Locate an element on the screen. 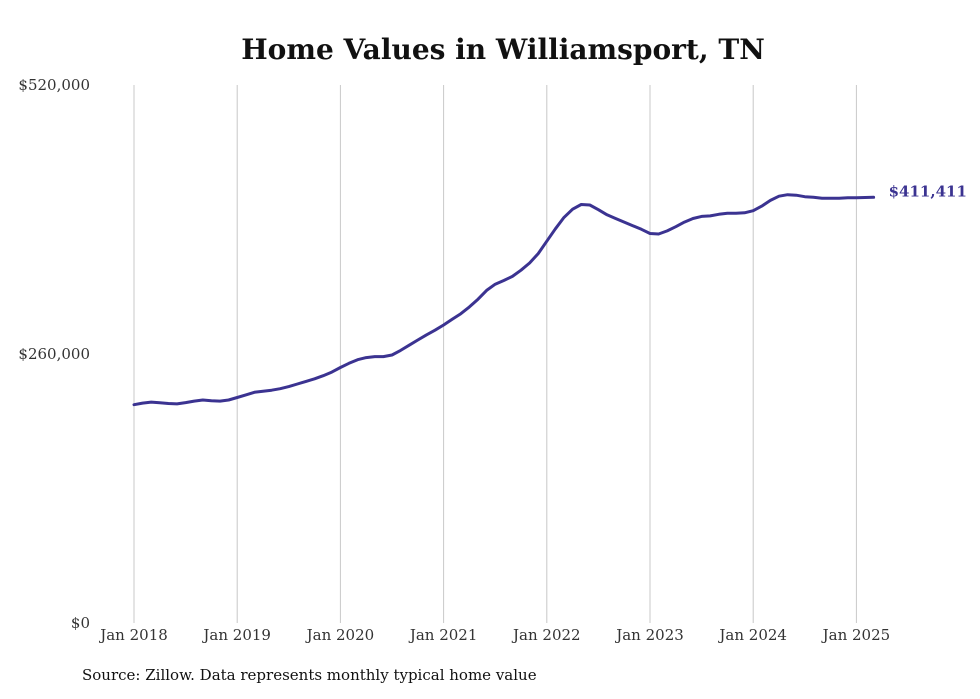  x-tick-label: Jan 2024 is located at coordinates (752, 635).